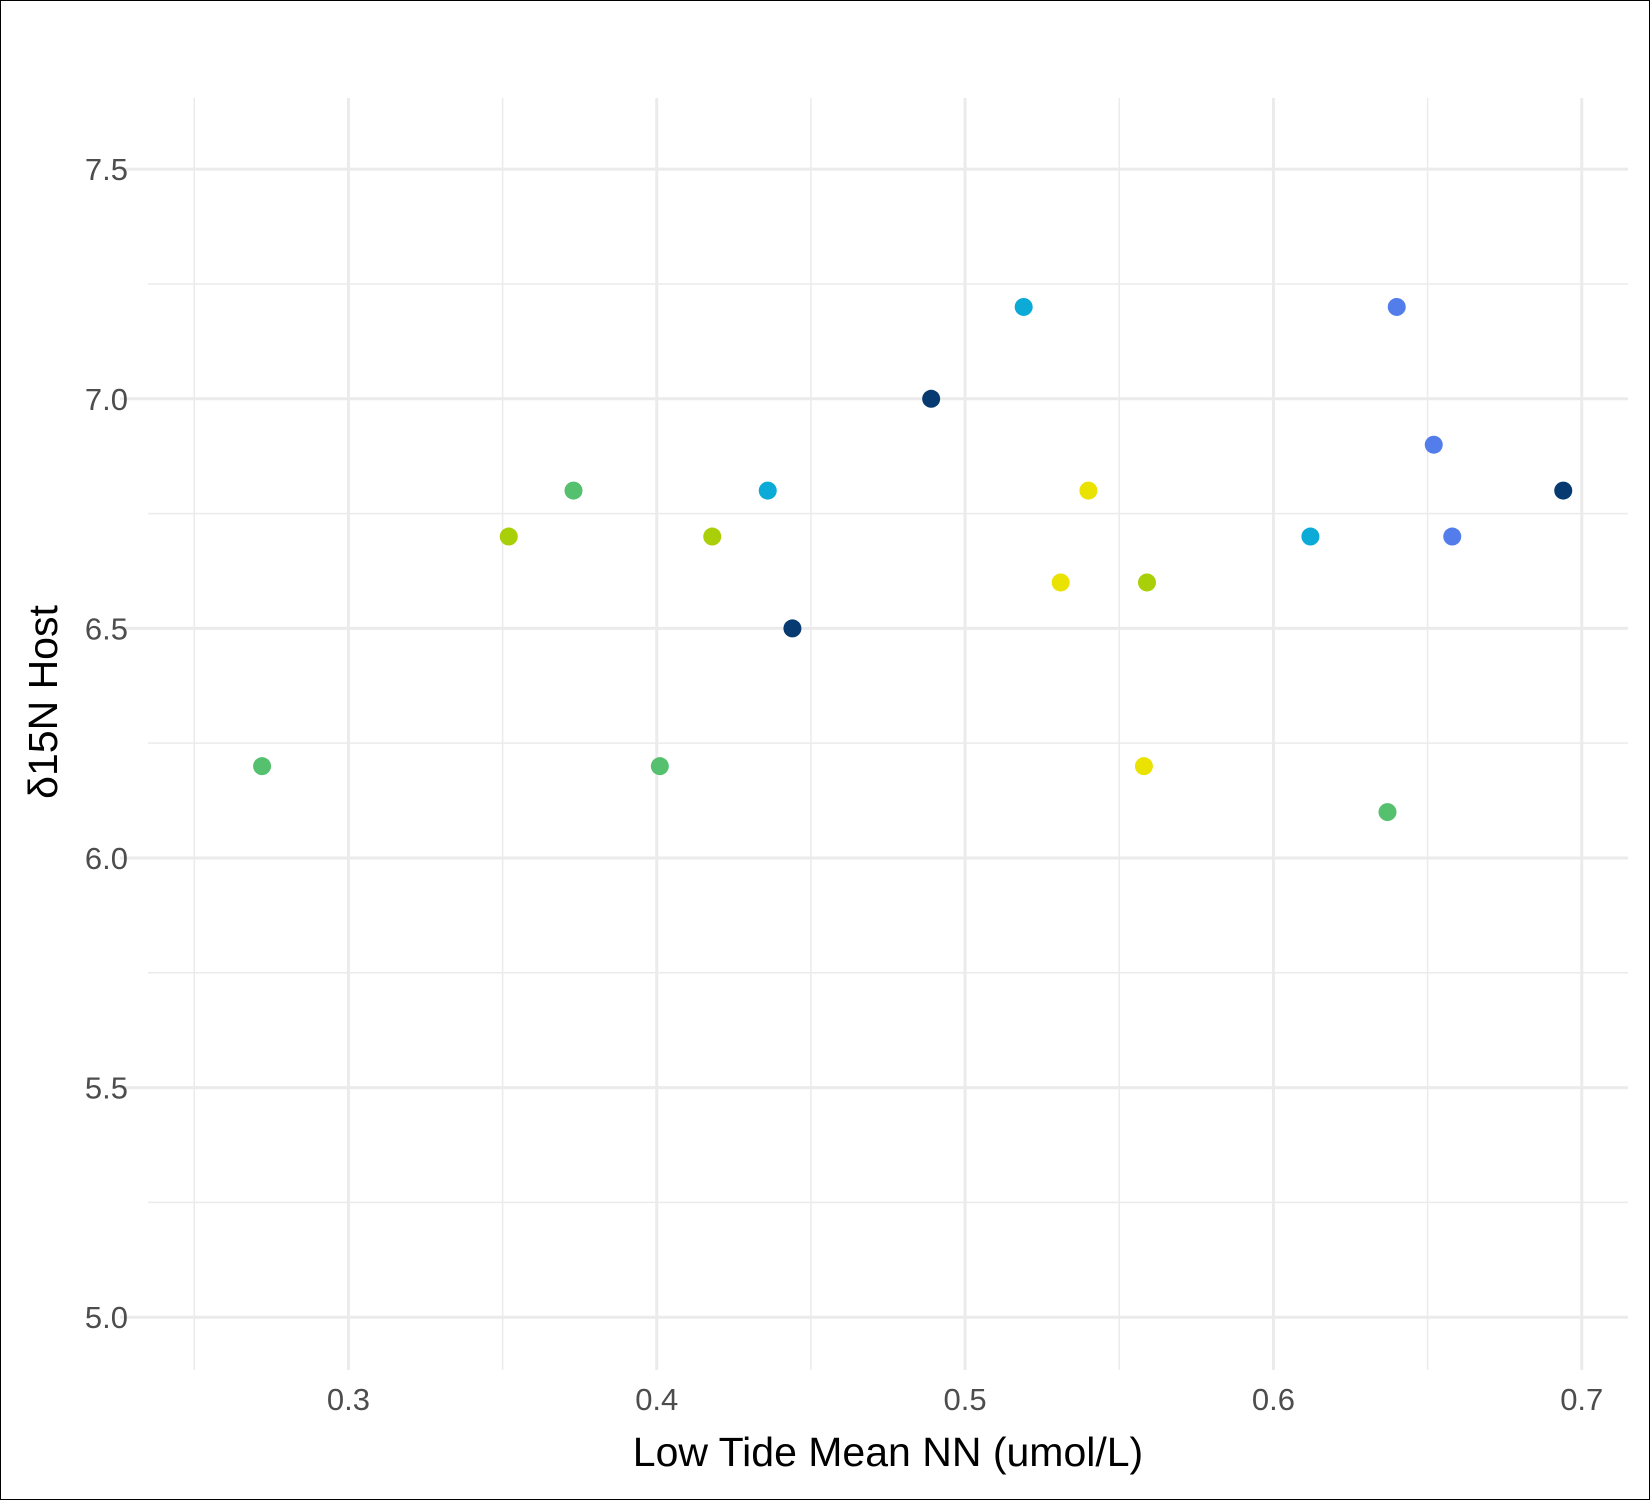 The image size is (1650, 1500). Describe the element at coordinates (106, 1317) in the screenshot. I see `y-tick-label: 5.0` at that location.